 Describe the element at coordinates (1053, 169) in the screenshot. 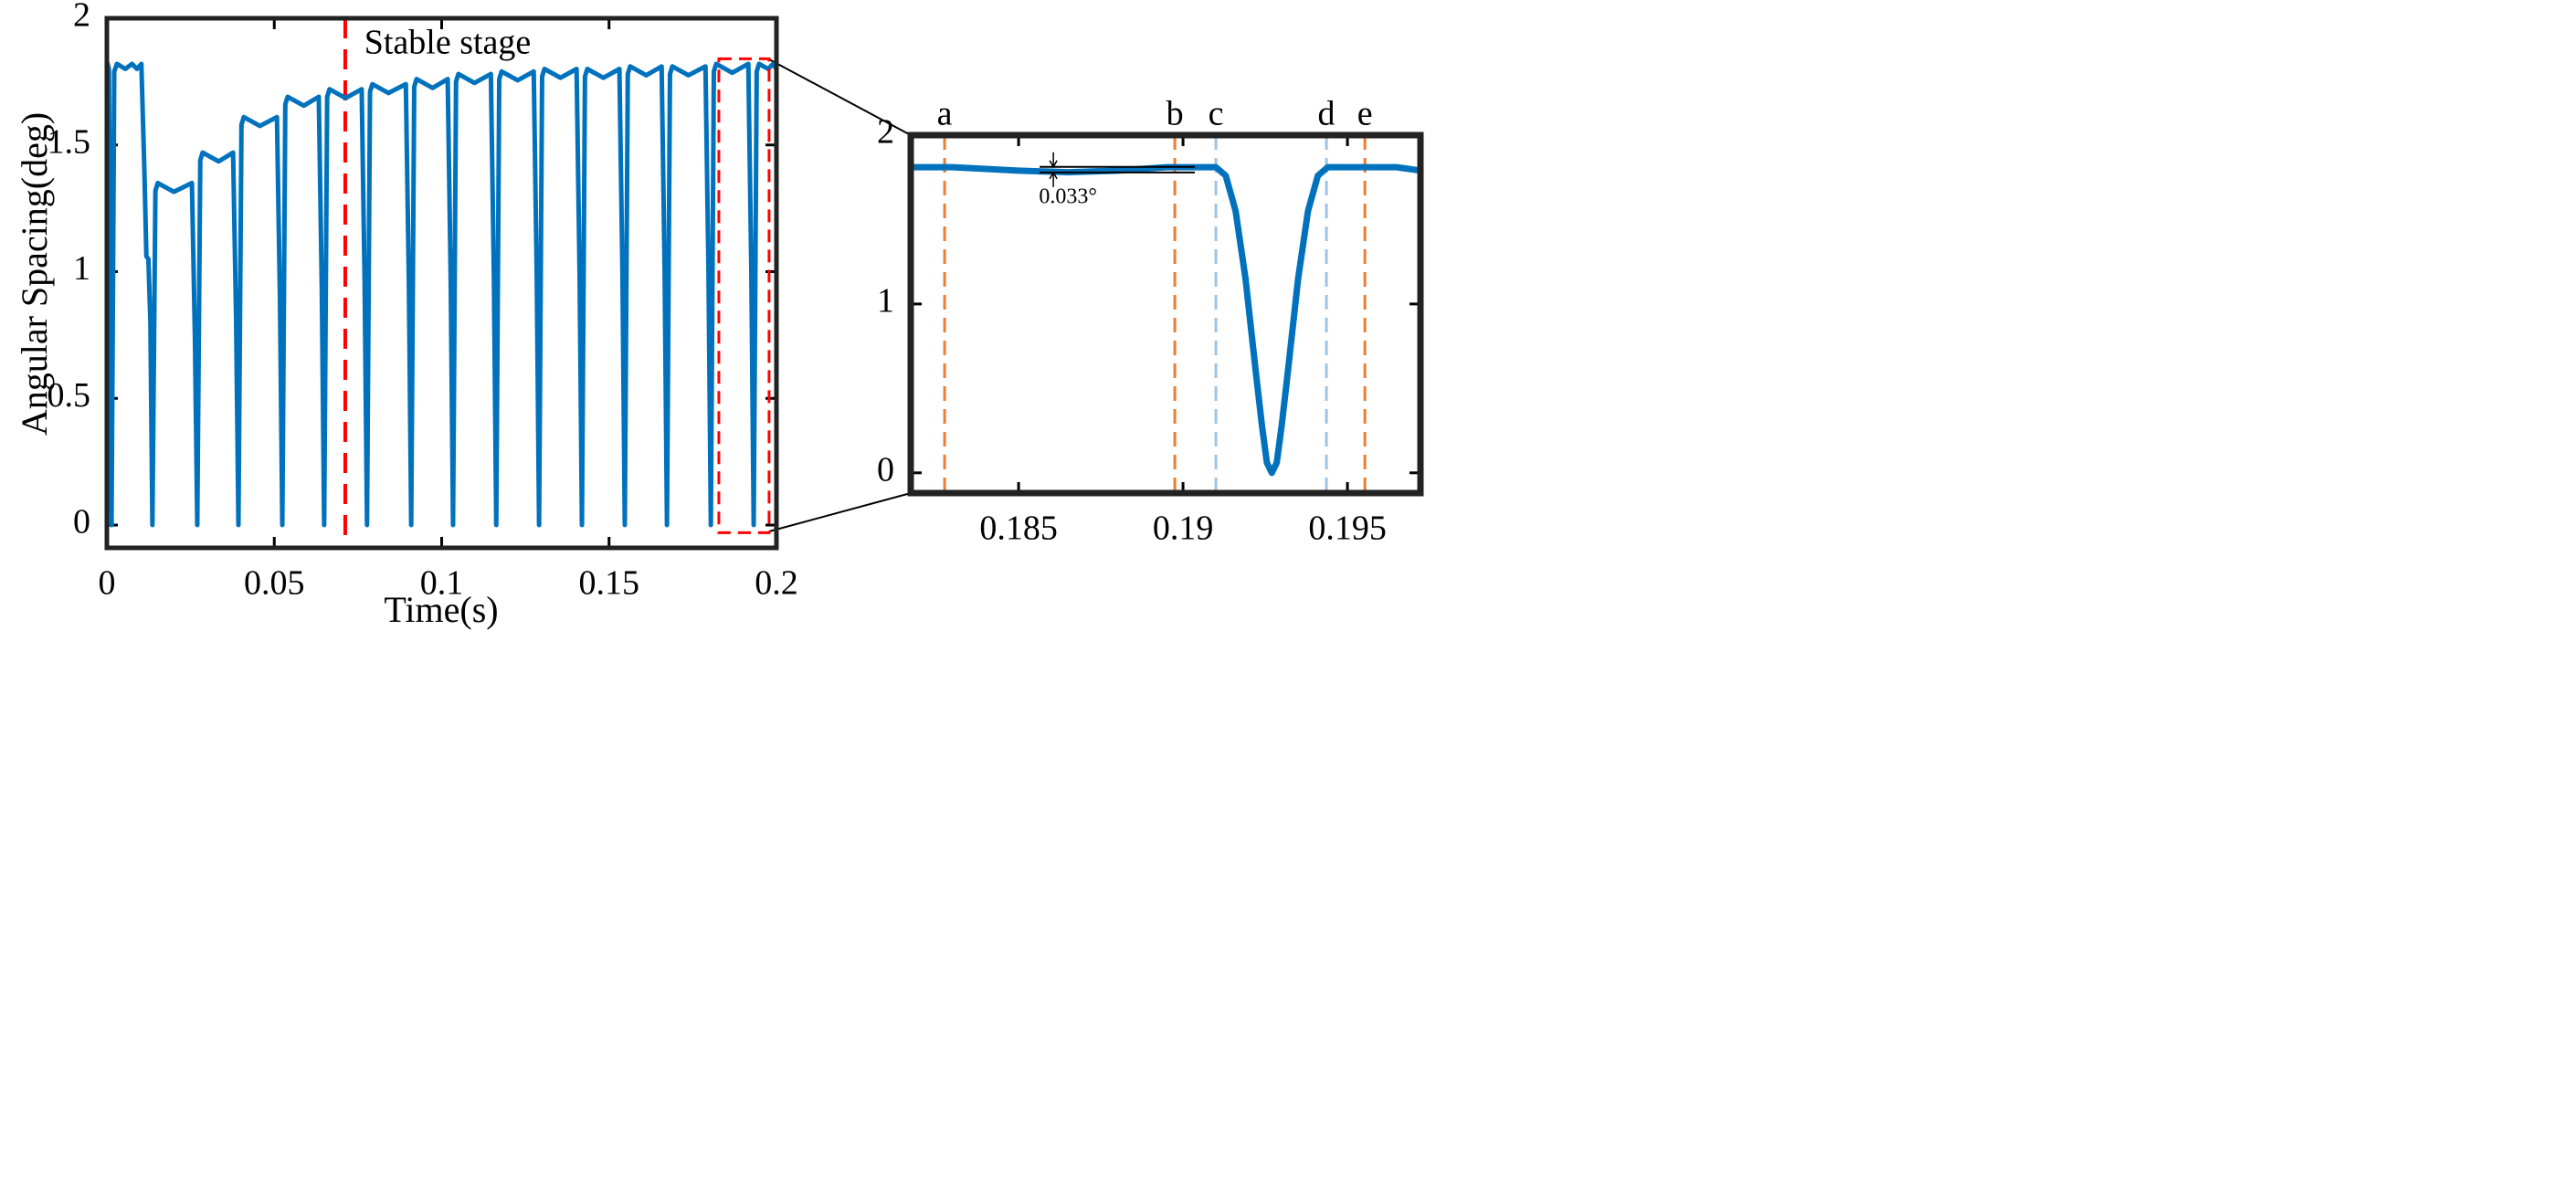

I see `measure-arrow` at that location.